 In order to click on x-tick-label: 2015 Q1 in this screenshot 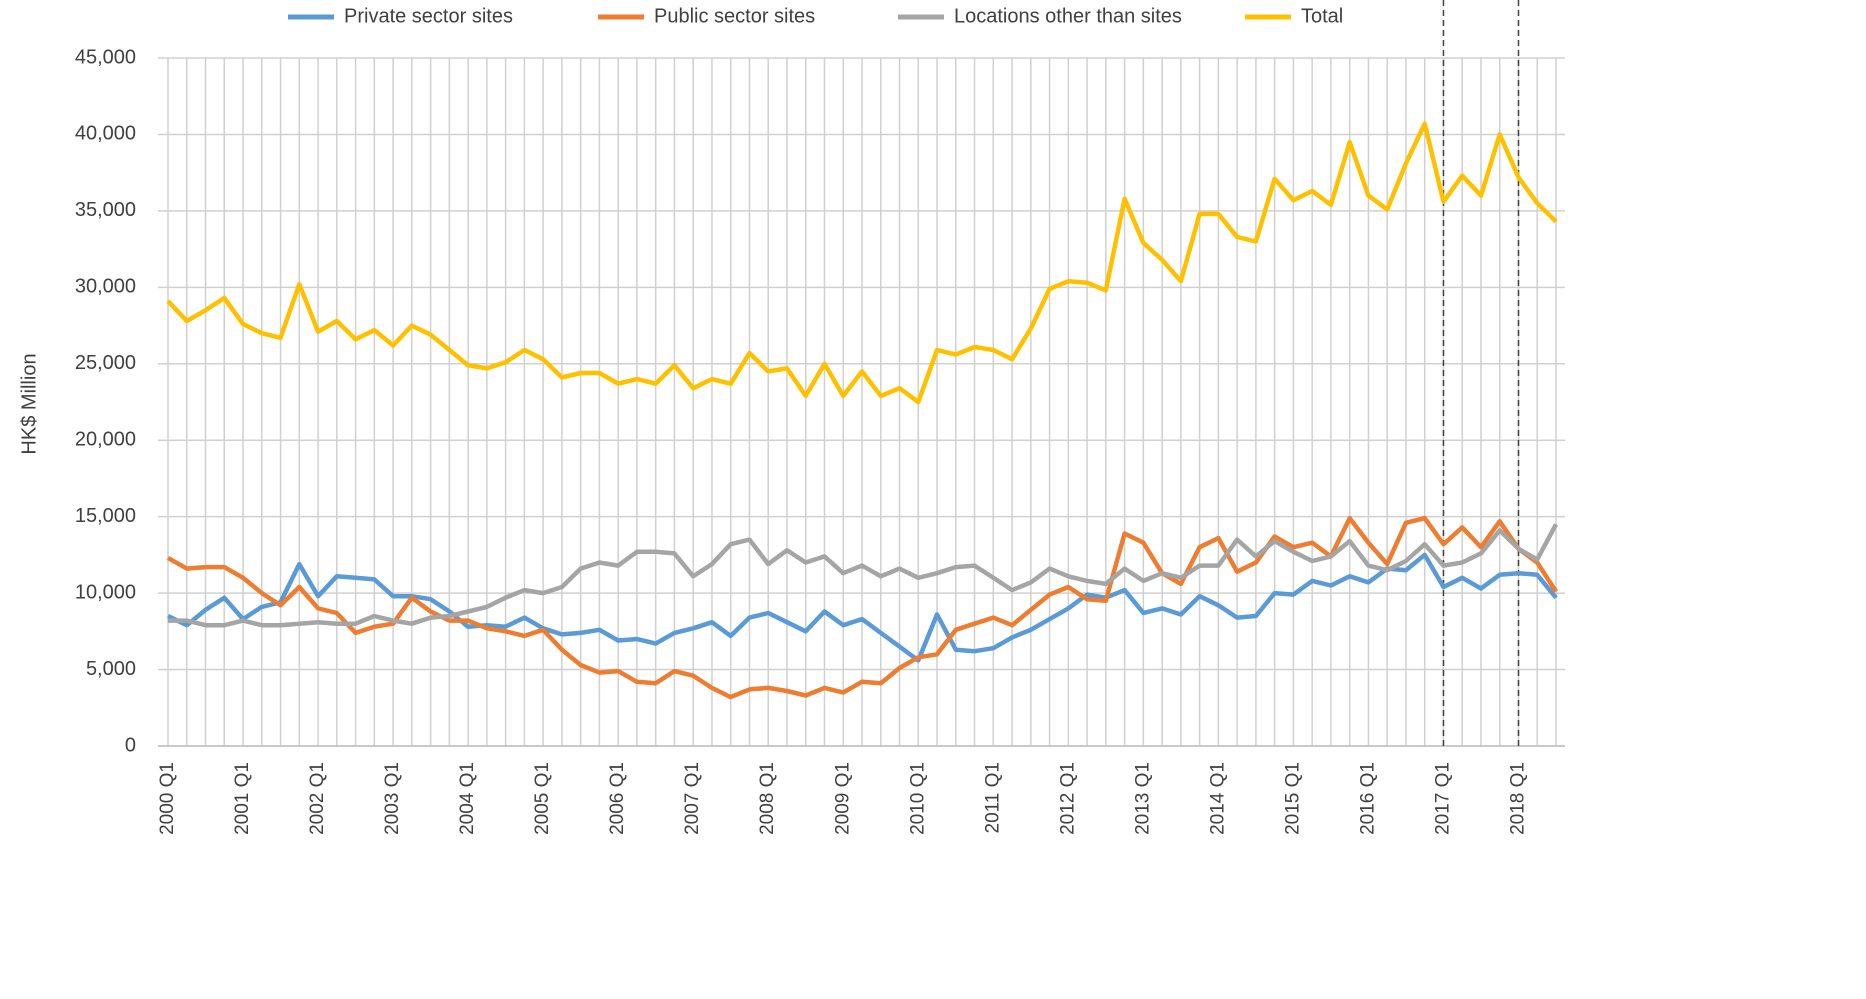, I will do `click(1292, 798)`.